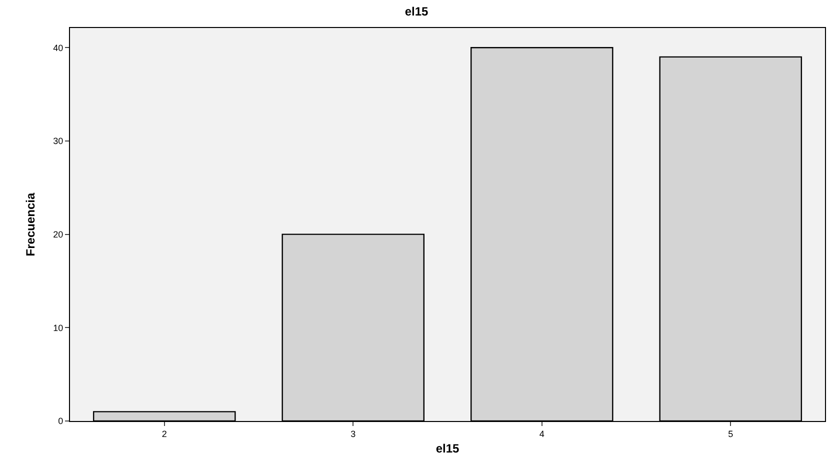 This screenshot has height=469, width=833. What do you see at coordinates (353, 433) in the screenshot?
I see `x-tick-label: 3` at bounding box center [353, 433].